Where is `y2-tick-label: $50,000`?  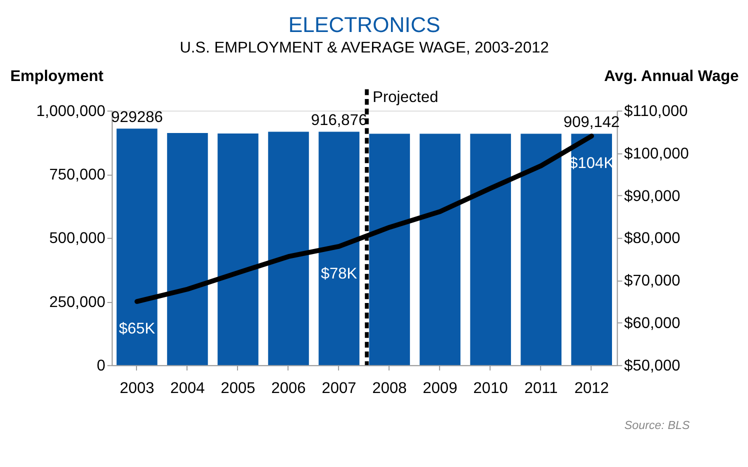 y2-tick-label: $50,000 is located at coordinates (652, 365).